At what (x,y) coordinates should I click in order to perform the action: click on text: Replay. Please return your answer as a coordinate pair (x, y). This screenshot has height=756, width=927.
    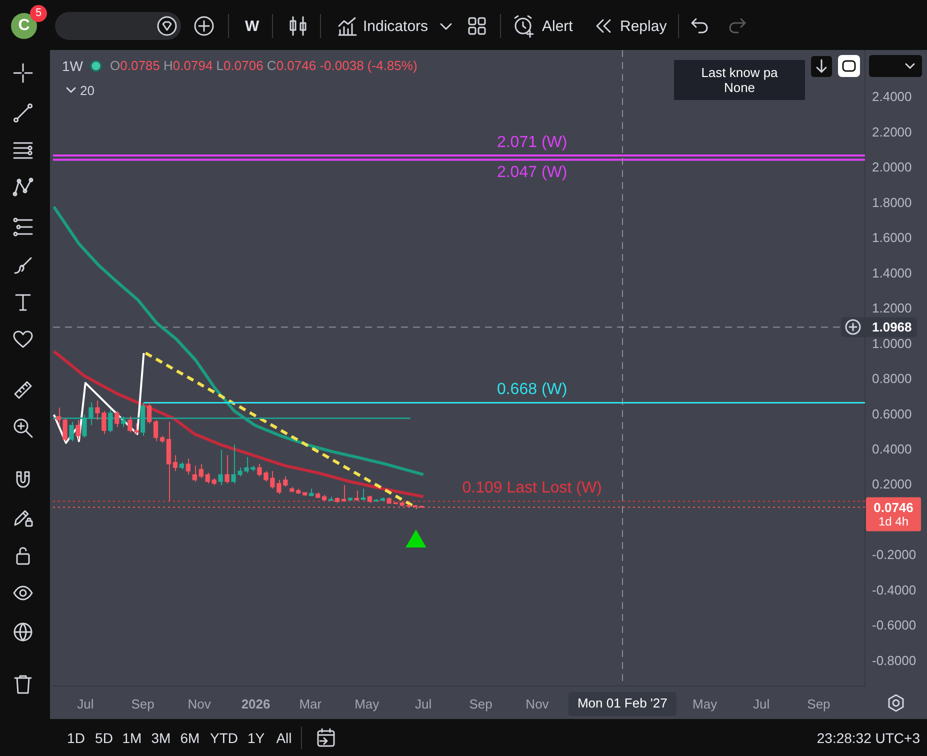
    Looking at the image, I should click on (643, 26).